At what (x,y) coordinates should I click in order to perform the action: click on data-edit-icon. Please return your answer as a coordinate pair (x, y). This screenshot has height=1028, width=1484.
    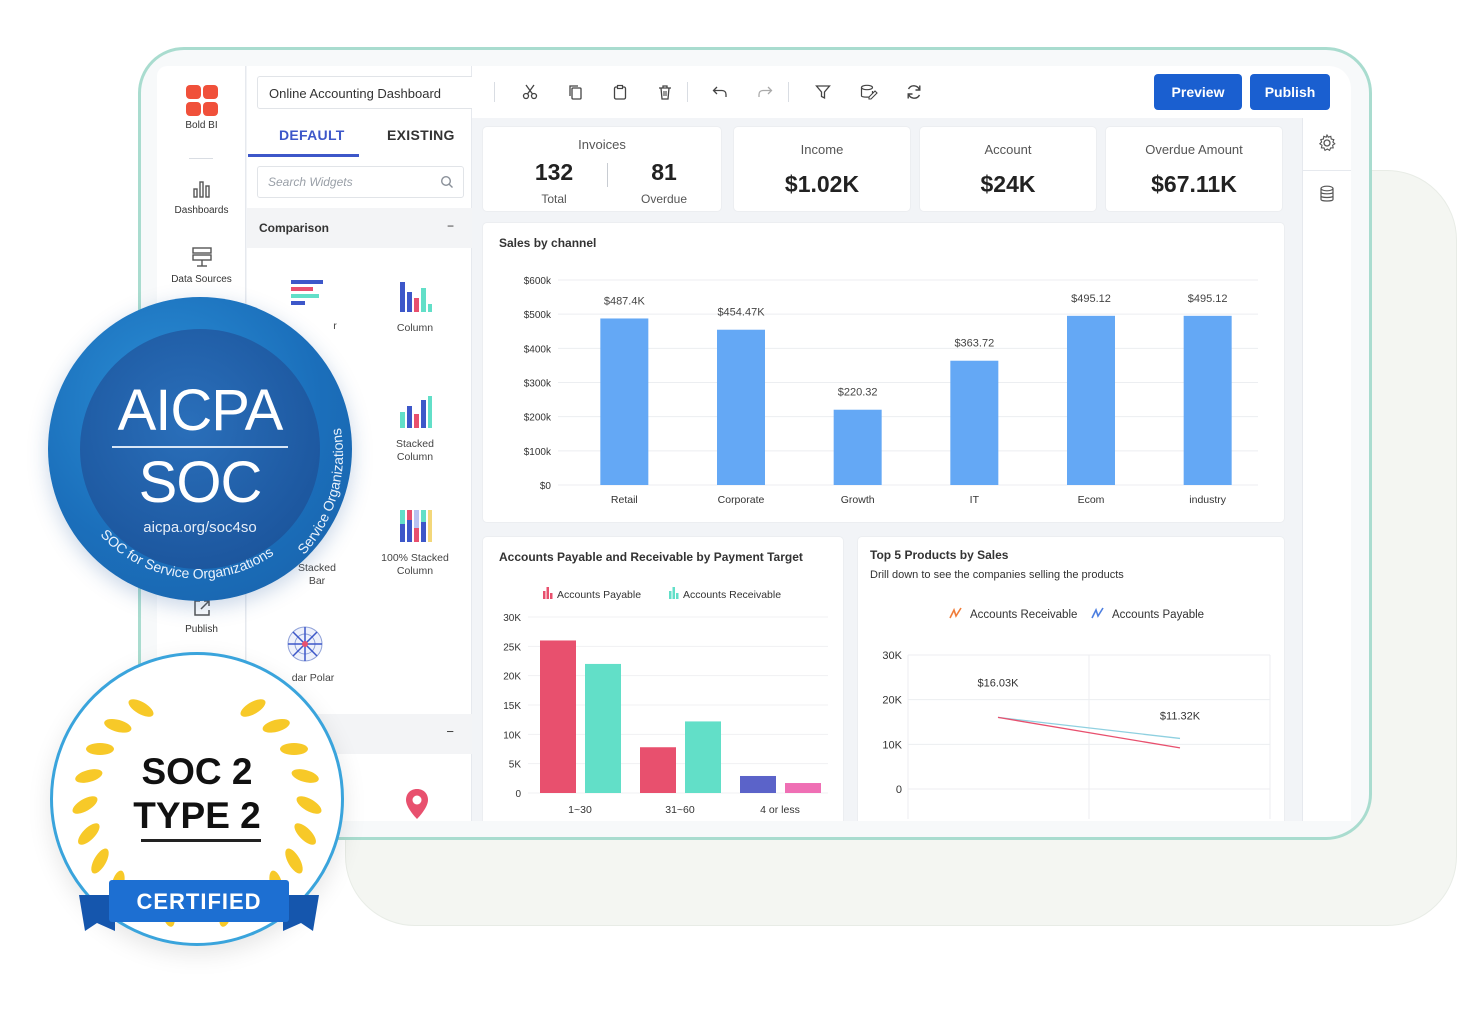
    Looking at the image, I should click on (869, 92).